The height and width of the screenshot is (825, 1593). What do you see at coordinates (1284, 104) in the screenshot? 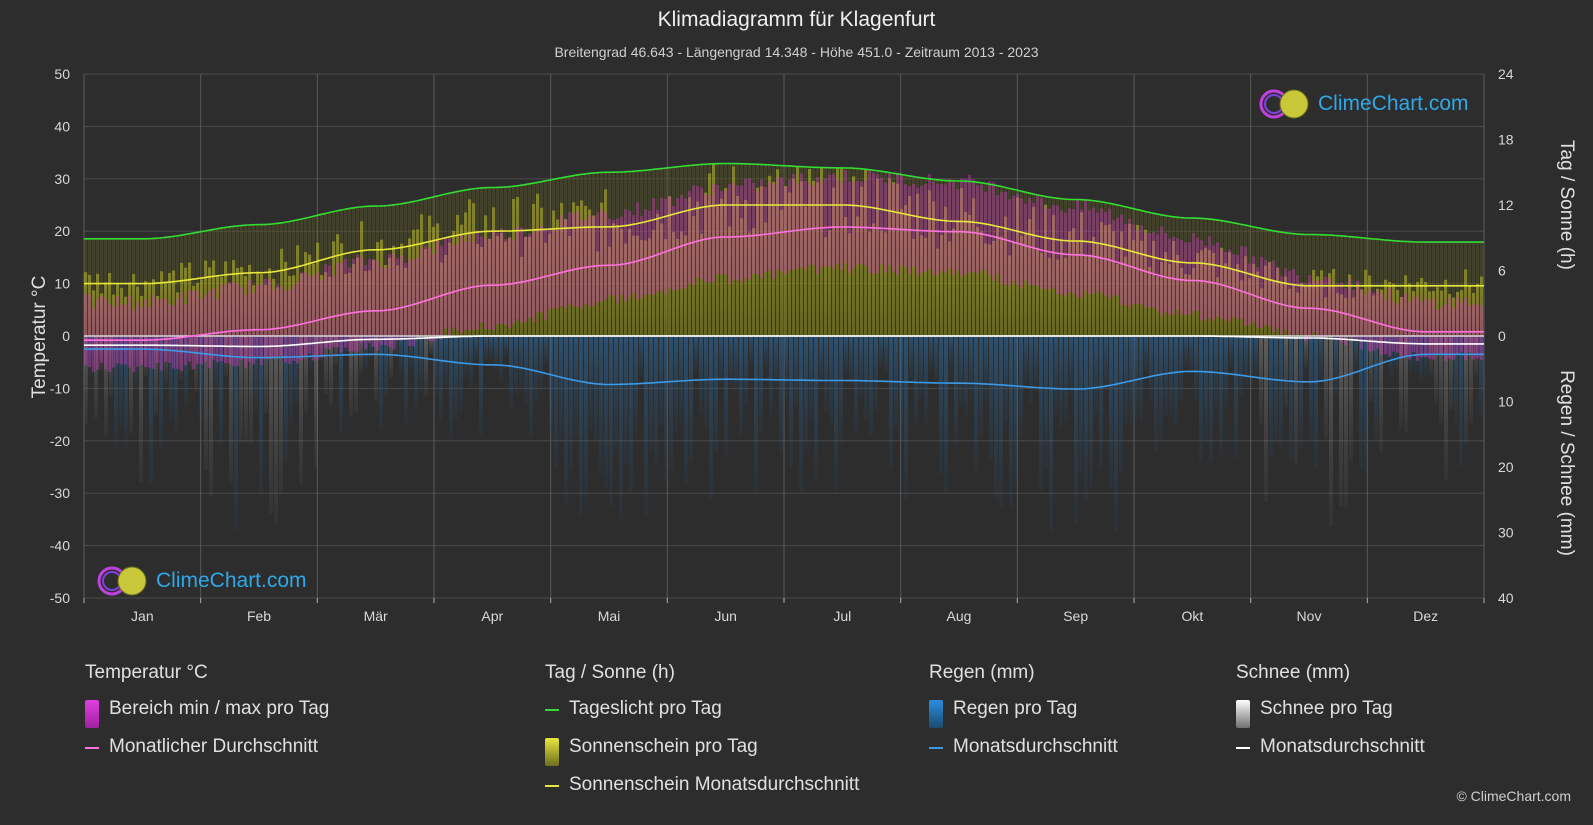
I see `climechart-logo-icon` at bounding box center [1284, 104].